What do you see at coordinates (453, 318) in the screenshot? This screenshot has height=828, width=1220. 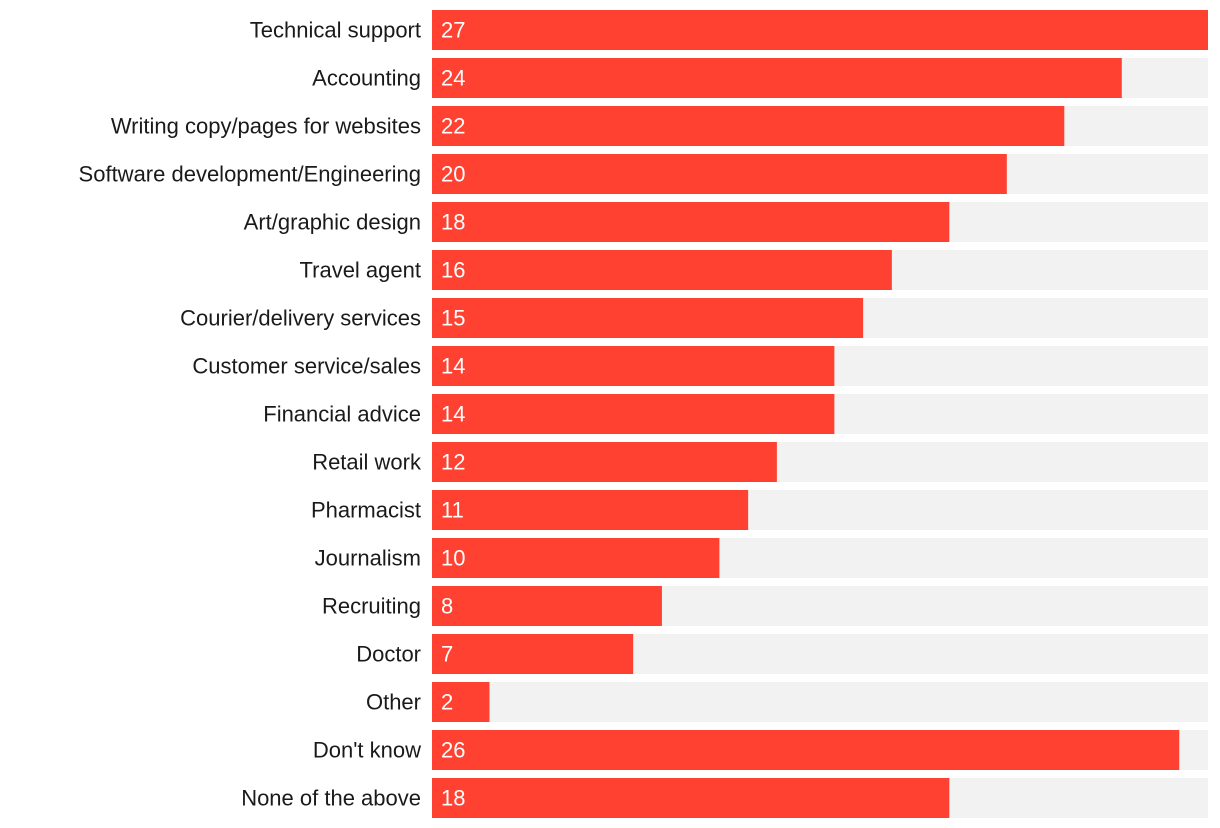 I see `value-label: 15` at bounding box center [453, 318].